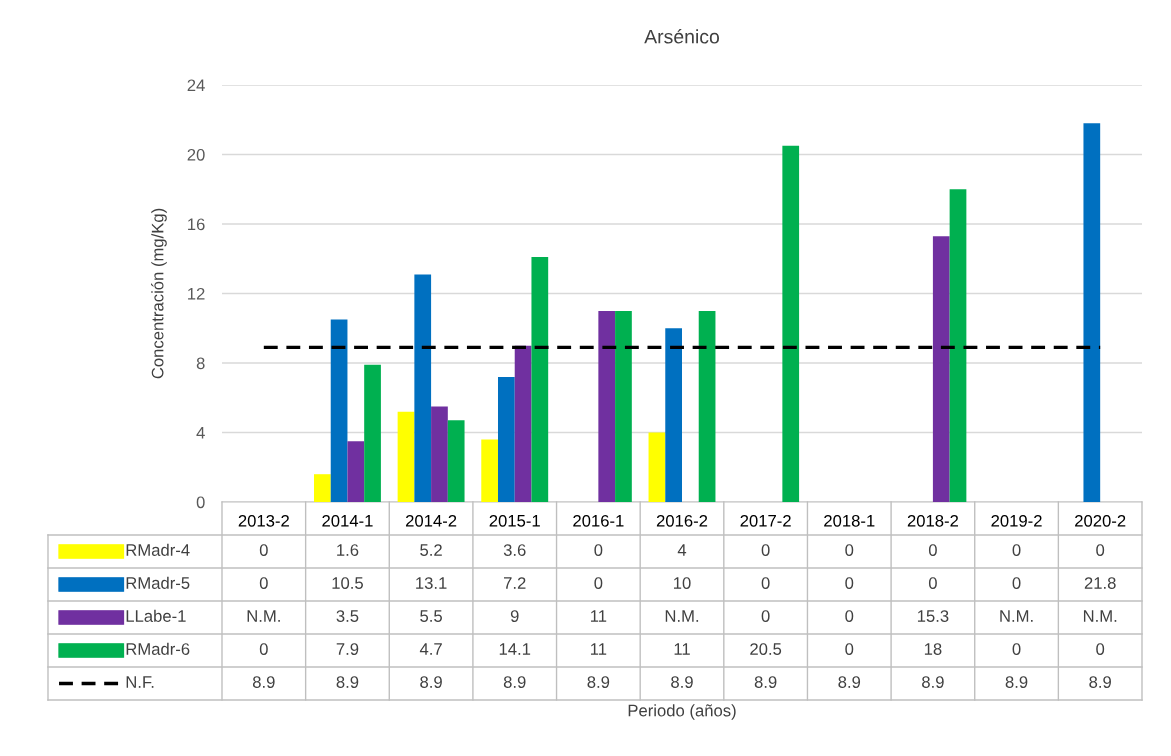 The width and height of the screenshot is (1171, 756). I want to click on x-tick-label: 2013-2, so click(263, 520).